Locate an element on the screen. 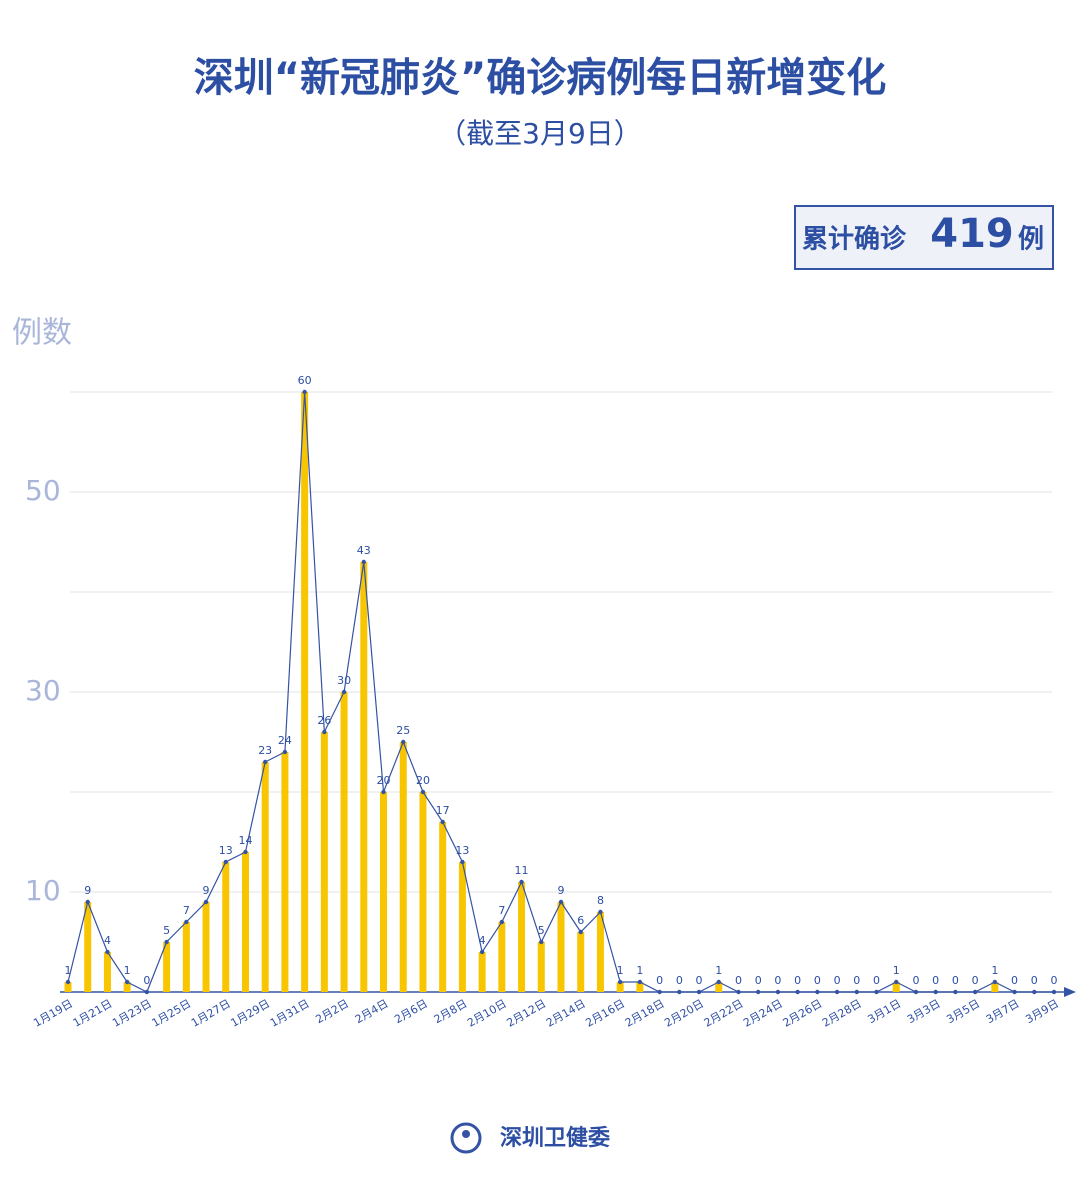  y-tick-label: 50 is located at coordinates (43, 490).